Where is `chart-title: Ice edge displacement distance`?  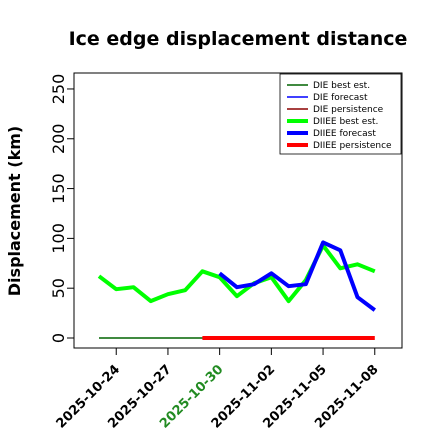
chart-title: Ice edge displacement distance is located at coordinates (238, 39).